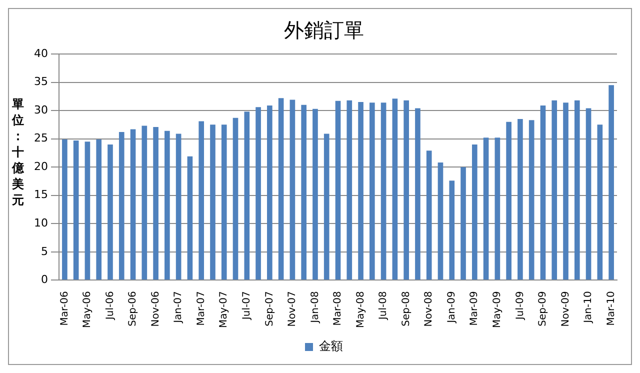 The height and width of the screenshot is (373, 640). Describe the element at coordinates (315, 307) in the screenshot. I see `x-tick-label: Jan-08` at that location.